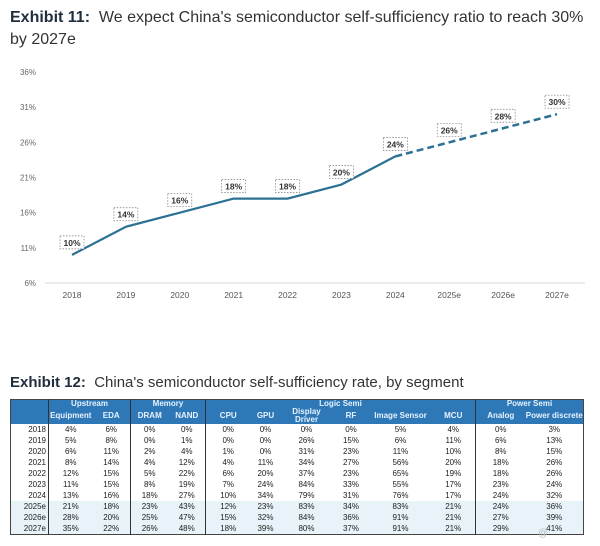 The height and width of the screenshot is (546, 600). Describe the element at coordinates (400, 517) in the screenshot. I see `table-cell: 91%` at that location.